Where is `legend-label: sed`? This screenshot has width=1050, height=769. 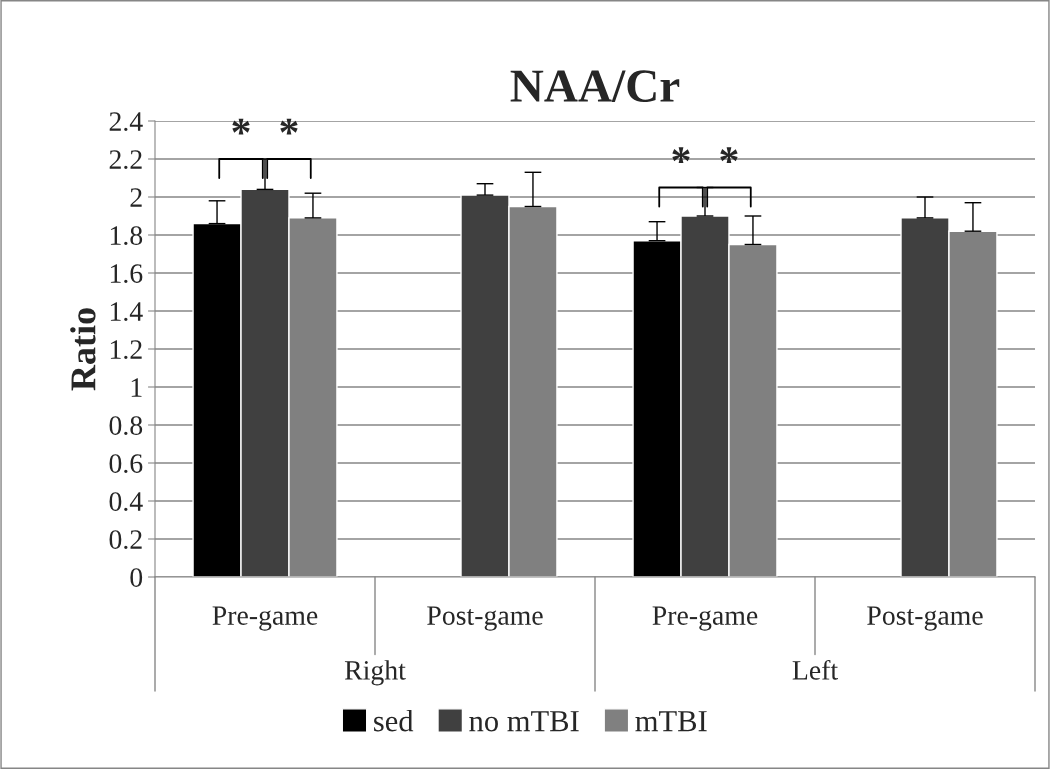 legend-label: sed is located at coordinates (394, 720).